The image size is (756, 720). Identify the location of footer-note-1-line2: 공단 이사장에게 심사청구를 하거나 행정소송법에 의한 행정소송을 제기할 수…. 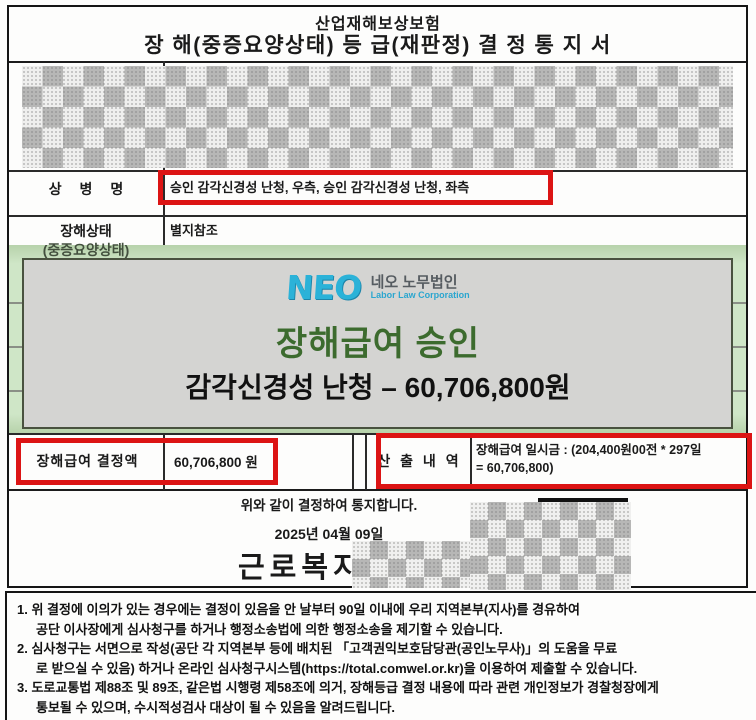
(269, 629).